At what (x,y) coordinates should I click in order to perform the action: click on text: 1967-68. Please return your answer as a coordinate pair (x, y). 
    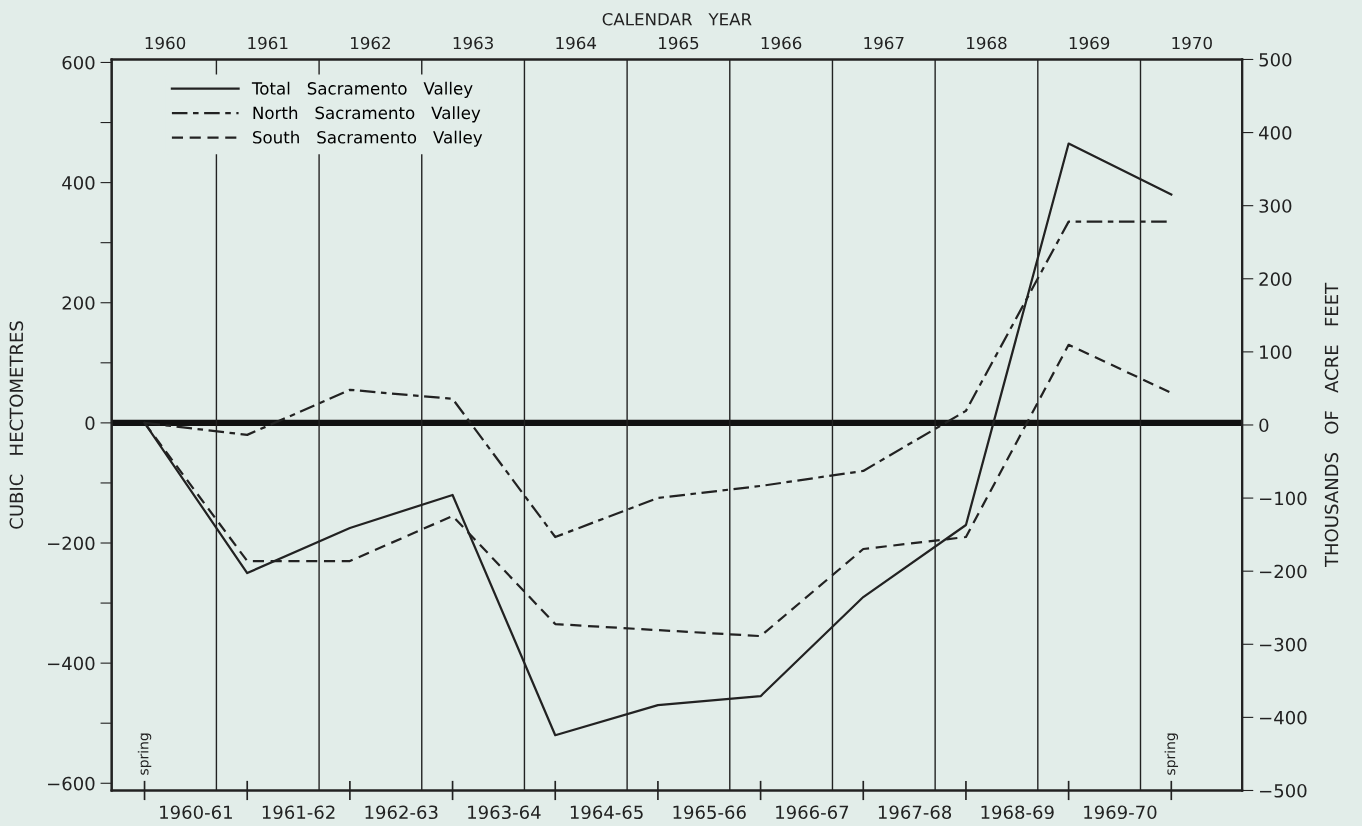
    Looking at the image, I should click on (915, 812).